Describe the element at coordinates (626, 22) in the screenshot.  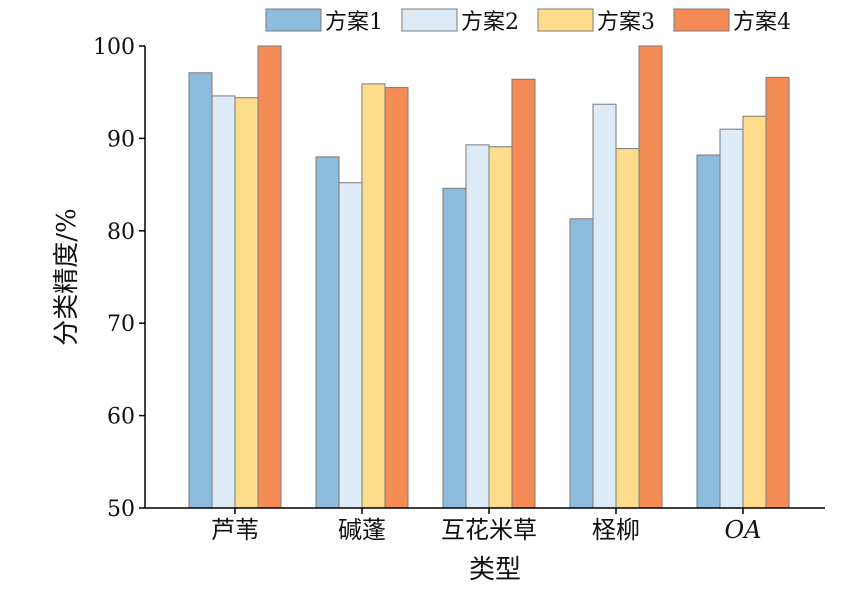
I see `legend-label-3: 方案3` at that location.